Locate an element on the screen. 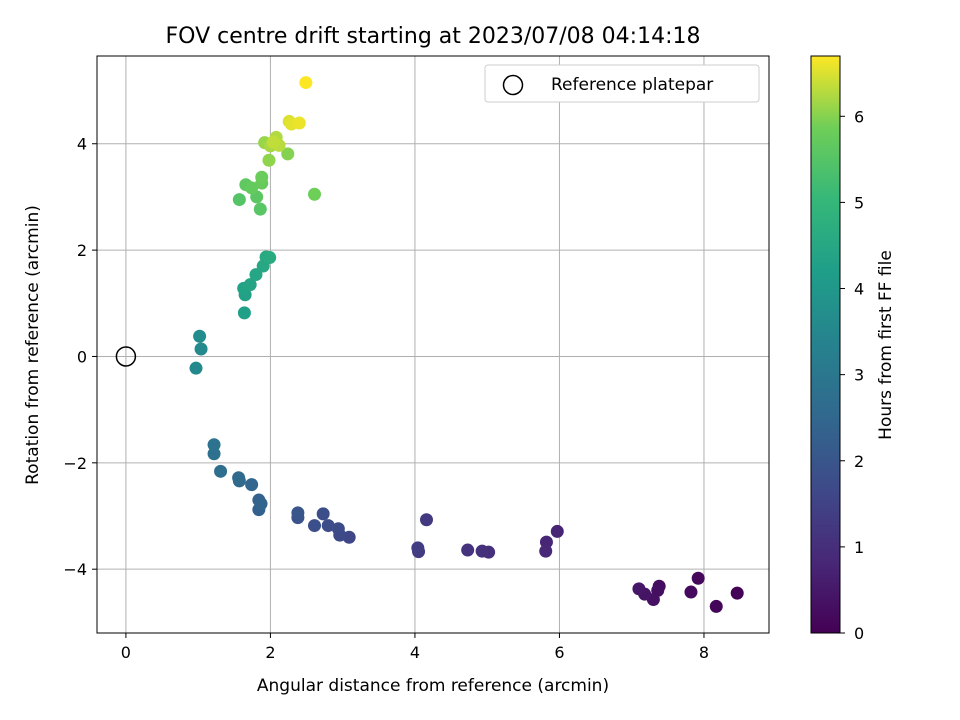 The width and height of the screenshot is (960, 720). y-axis-ticks: −4 −2 0 2 4 is located at coordinates (80, 357).